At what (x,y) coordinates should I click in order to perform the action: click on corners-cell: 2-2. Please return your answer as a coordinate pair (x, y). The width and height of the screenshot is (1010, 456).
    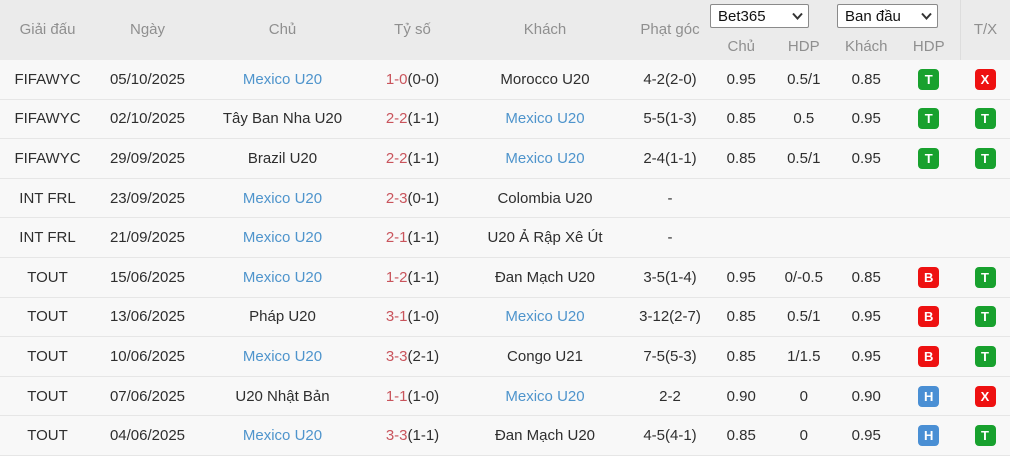
    Looking at the image, I should click on (670, 396).